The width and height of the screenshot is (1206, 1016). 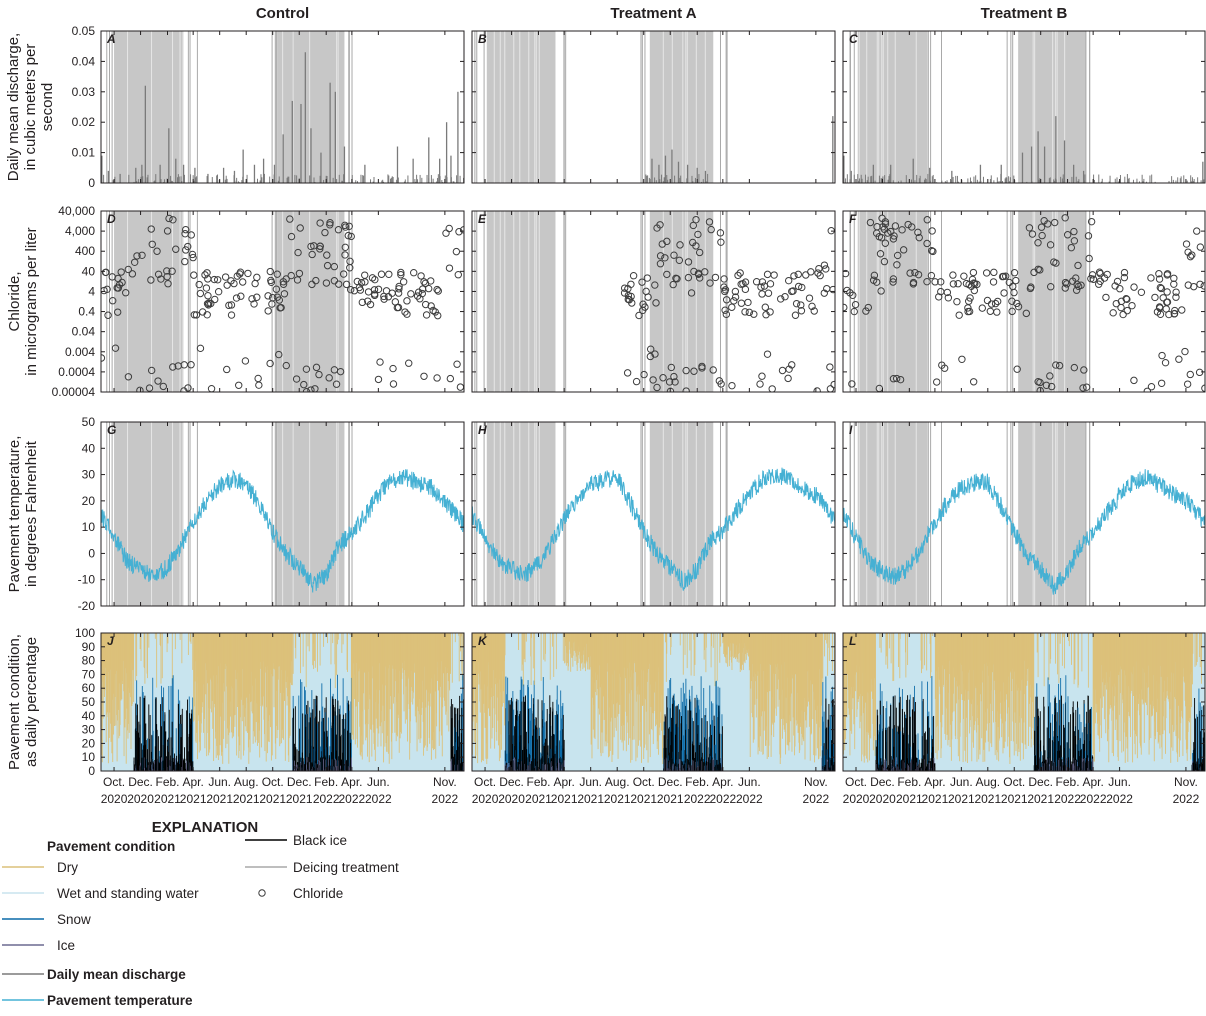 I want to click on y-axis-label: Daily mean discharge,, so click(x=13, y=107).